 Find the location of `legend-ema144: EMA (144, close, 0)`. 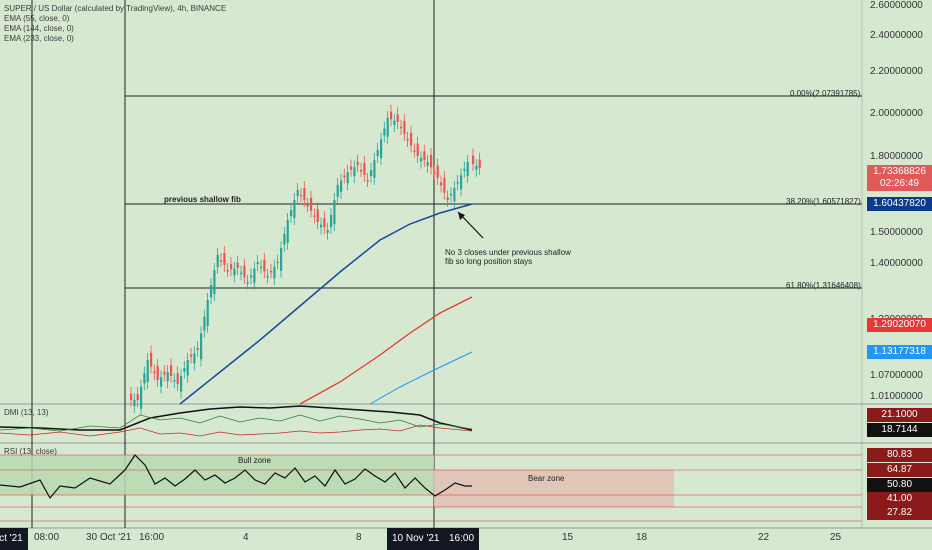

legend-ema144: EMA (144, close, 0) is located at coordinates (39, 28).